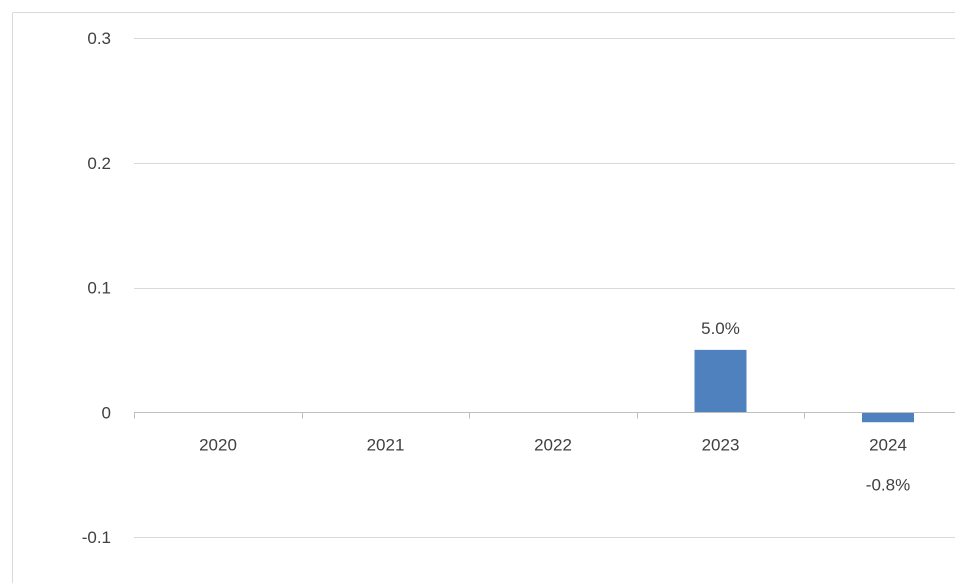  Describe the element at coordinates (804, 386) in the screenshot. I see `bars` at that location.